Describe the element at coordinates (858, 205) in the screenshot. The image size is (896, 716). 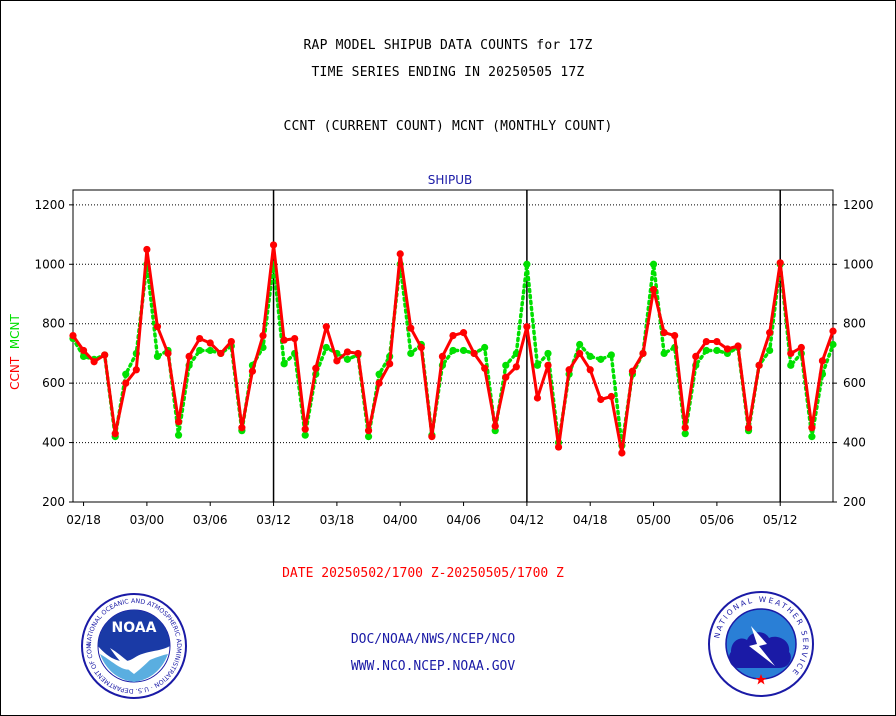
I see `y-tick-label-right: 1200` at that location.